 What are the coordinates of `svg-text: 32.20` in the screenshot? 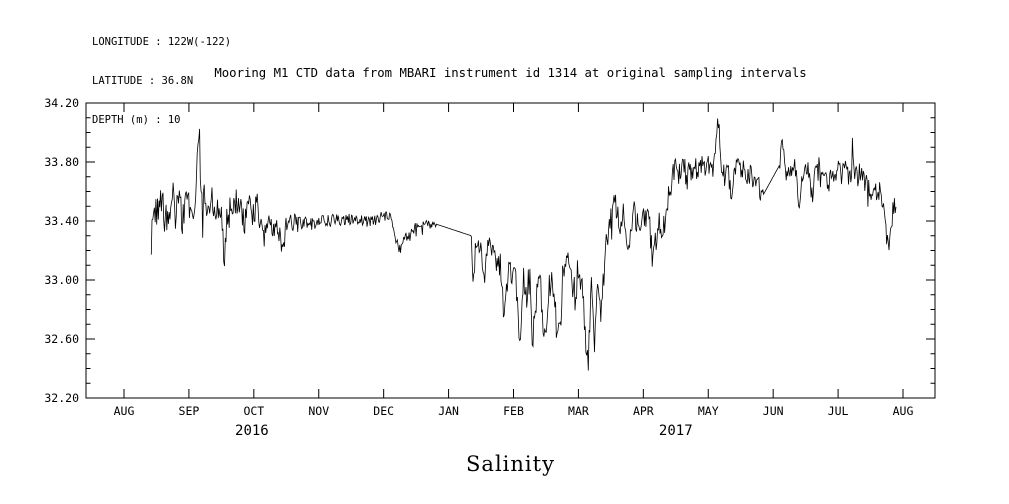 It's located at (61, 398).